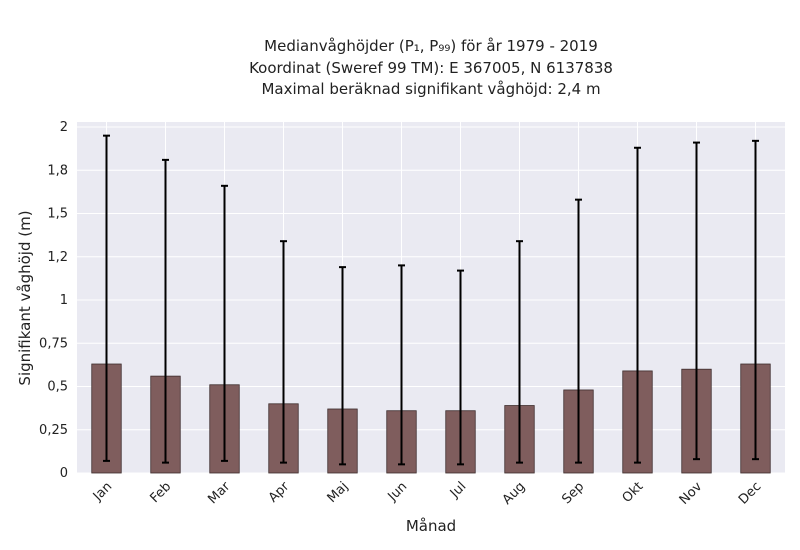 The image size is (800, 550). What do you see at coordinates (57, 214) in the screenshot?
I see `y-tick-label: 1,5` at bounding box center [57, 214].